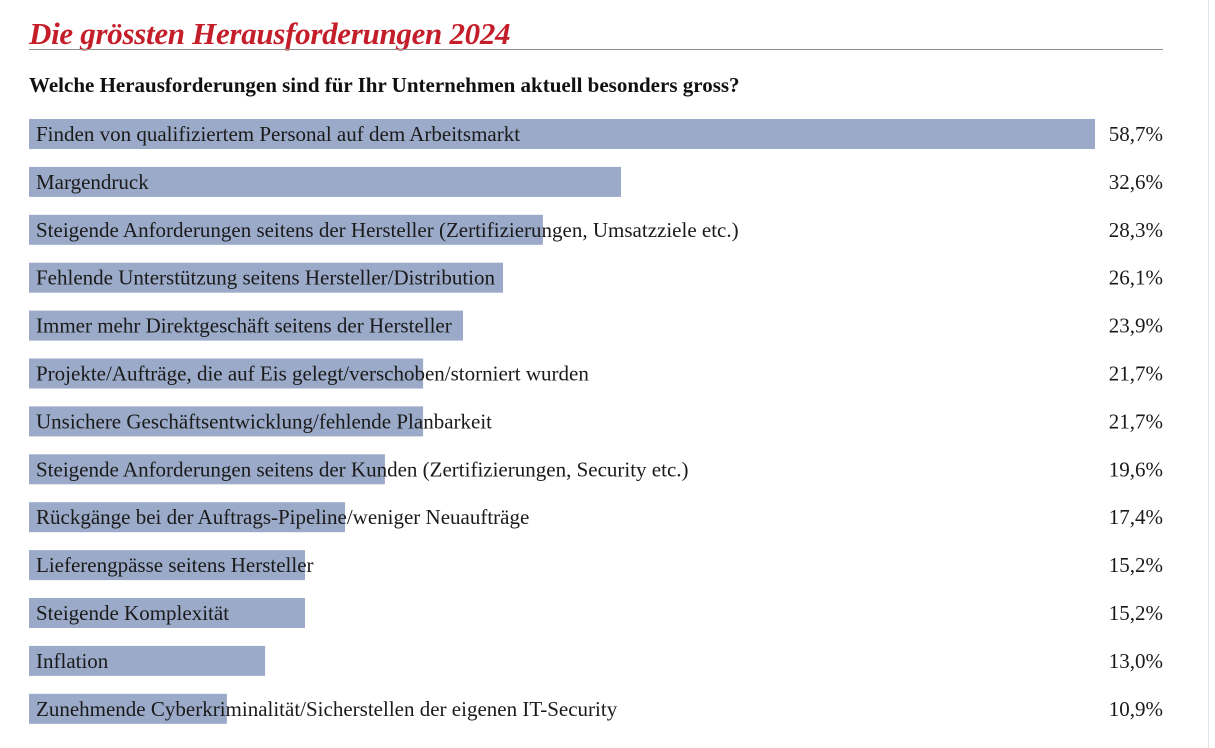  I want to click on value-label: 28,3%, so click(1136, 230).